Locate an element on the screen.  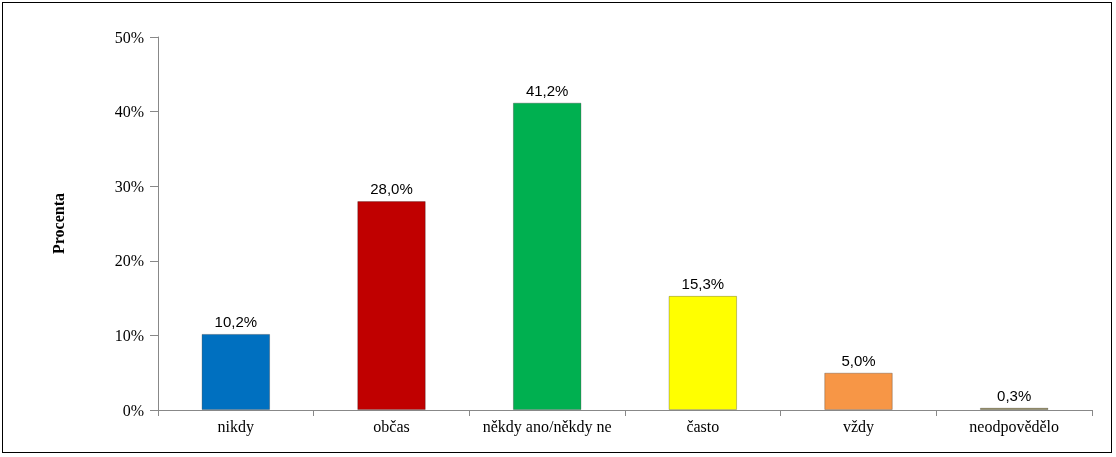
y-tick-label: 30% is located at coordinates (129, 186).